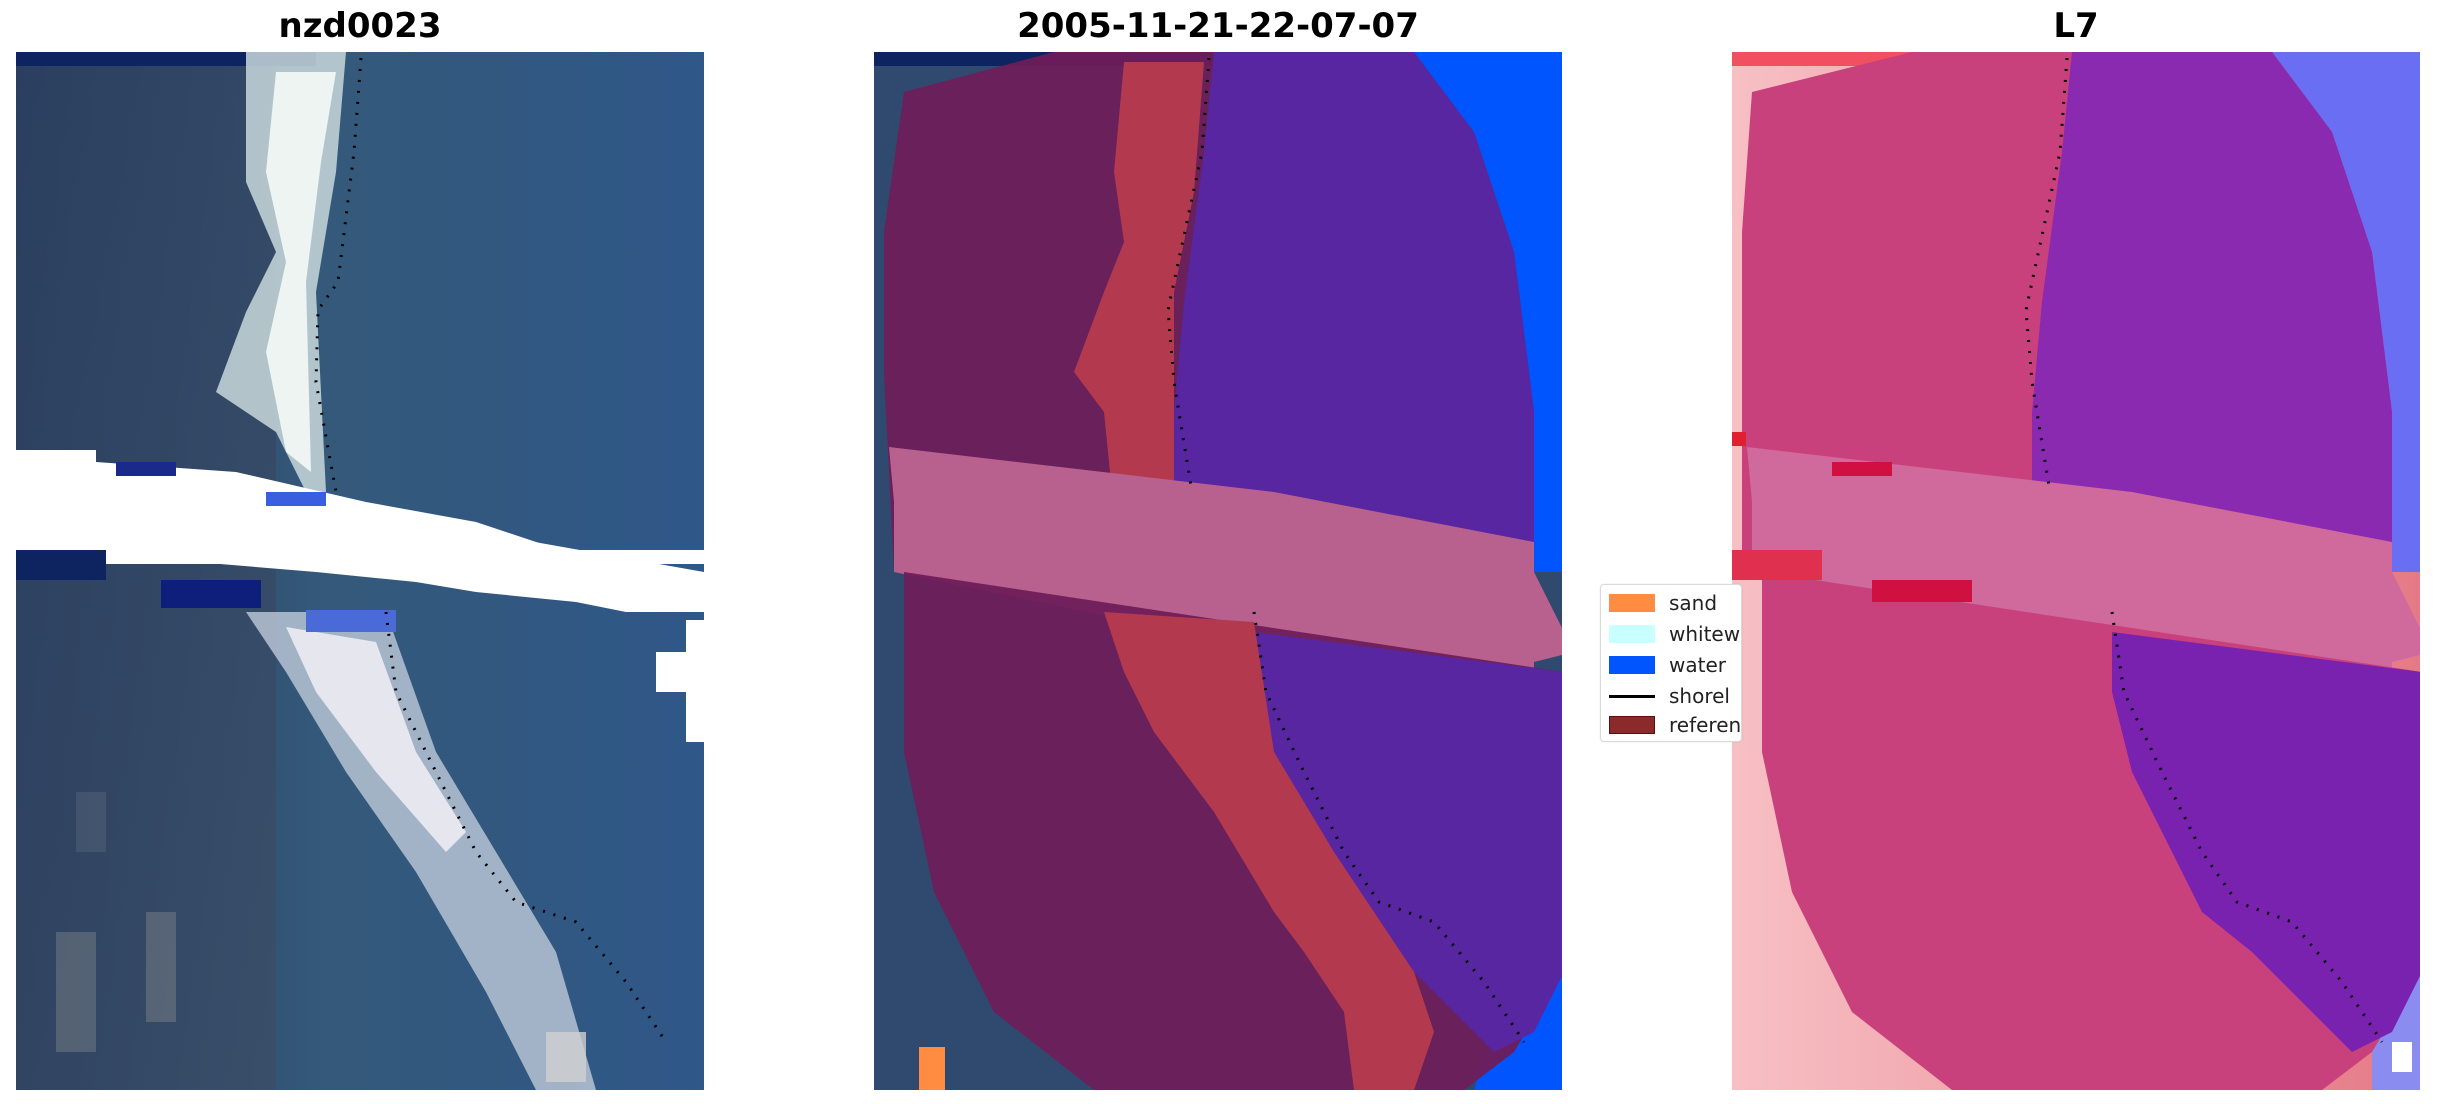 The width and height of the screenshot is (2460, 1104). Describe the element at coordinates (360, 26) in the screenshot. I see `panel-title-rgb: nzd0023` at that location.